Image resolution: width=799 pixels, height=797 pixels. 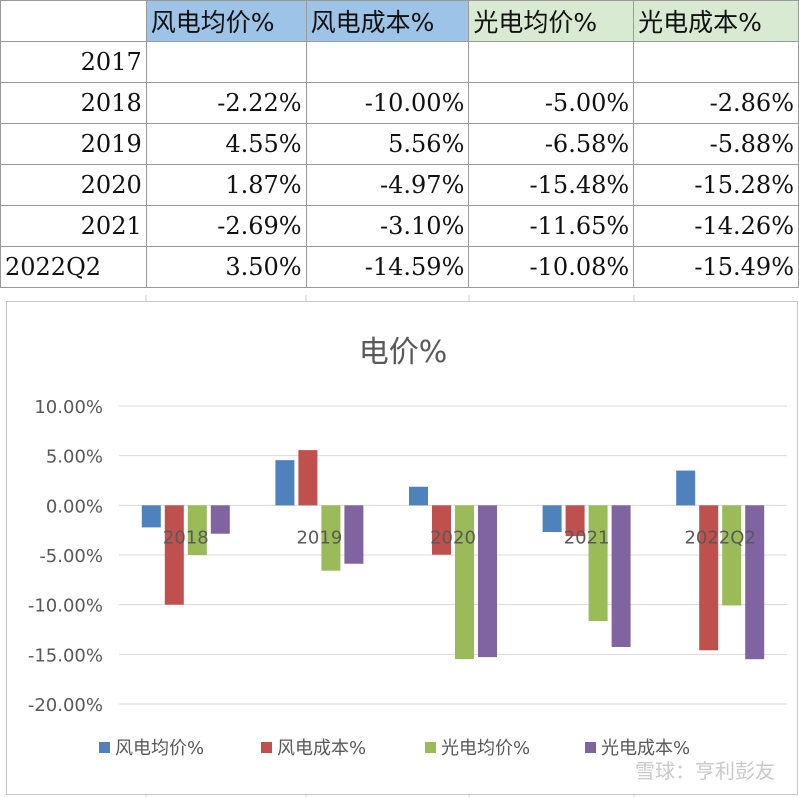 I want to click on legend-label: 风电均价%, so click(x=159, y=748).